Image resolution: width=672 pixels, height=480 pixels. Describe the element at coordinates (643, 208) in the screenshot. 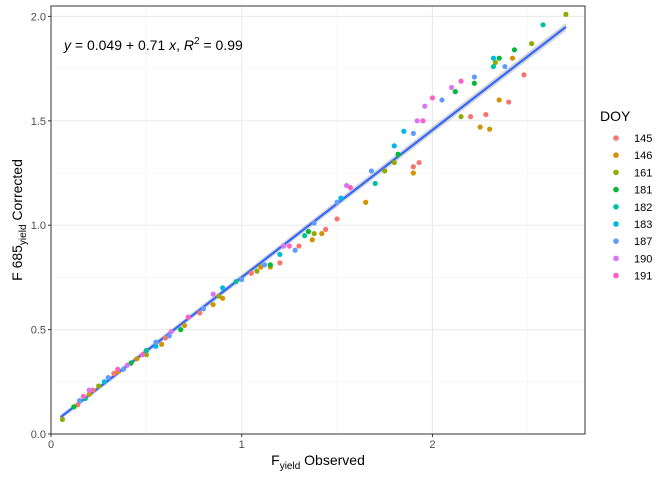

I see `legend-label: 182` at that location.